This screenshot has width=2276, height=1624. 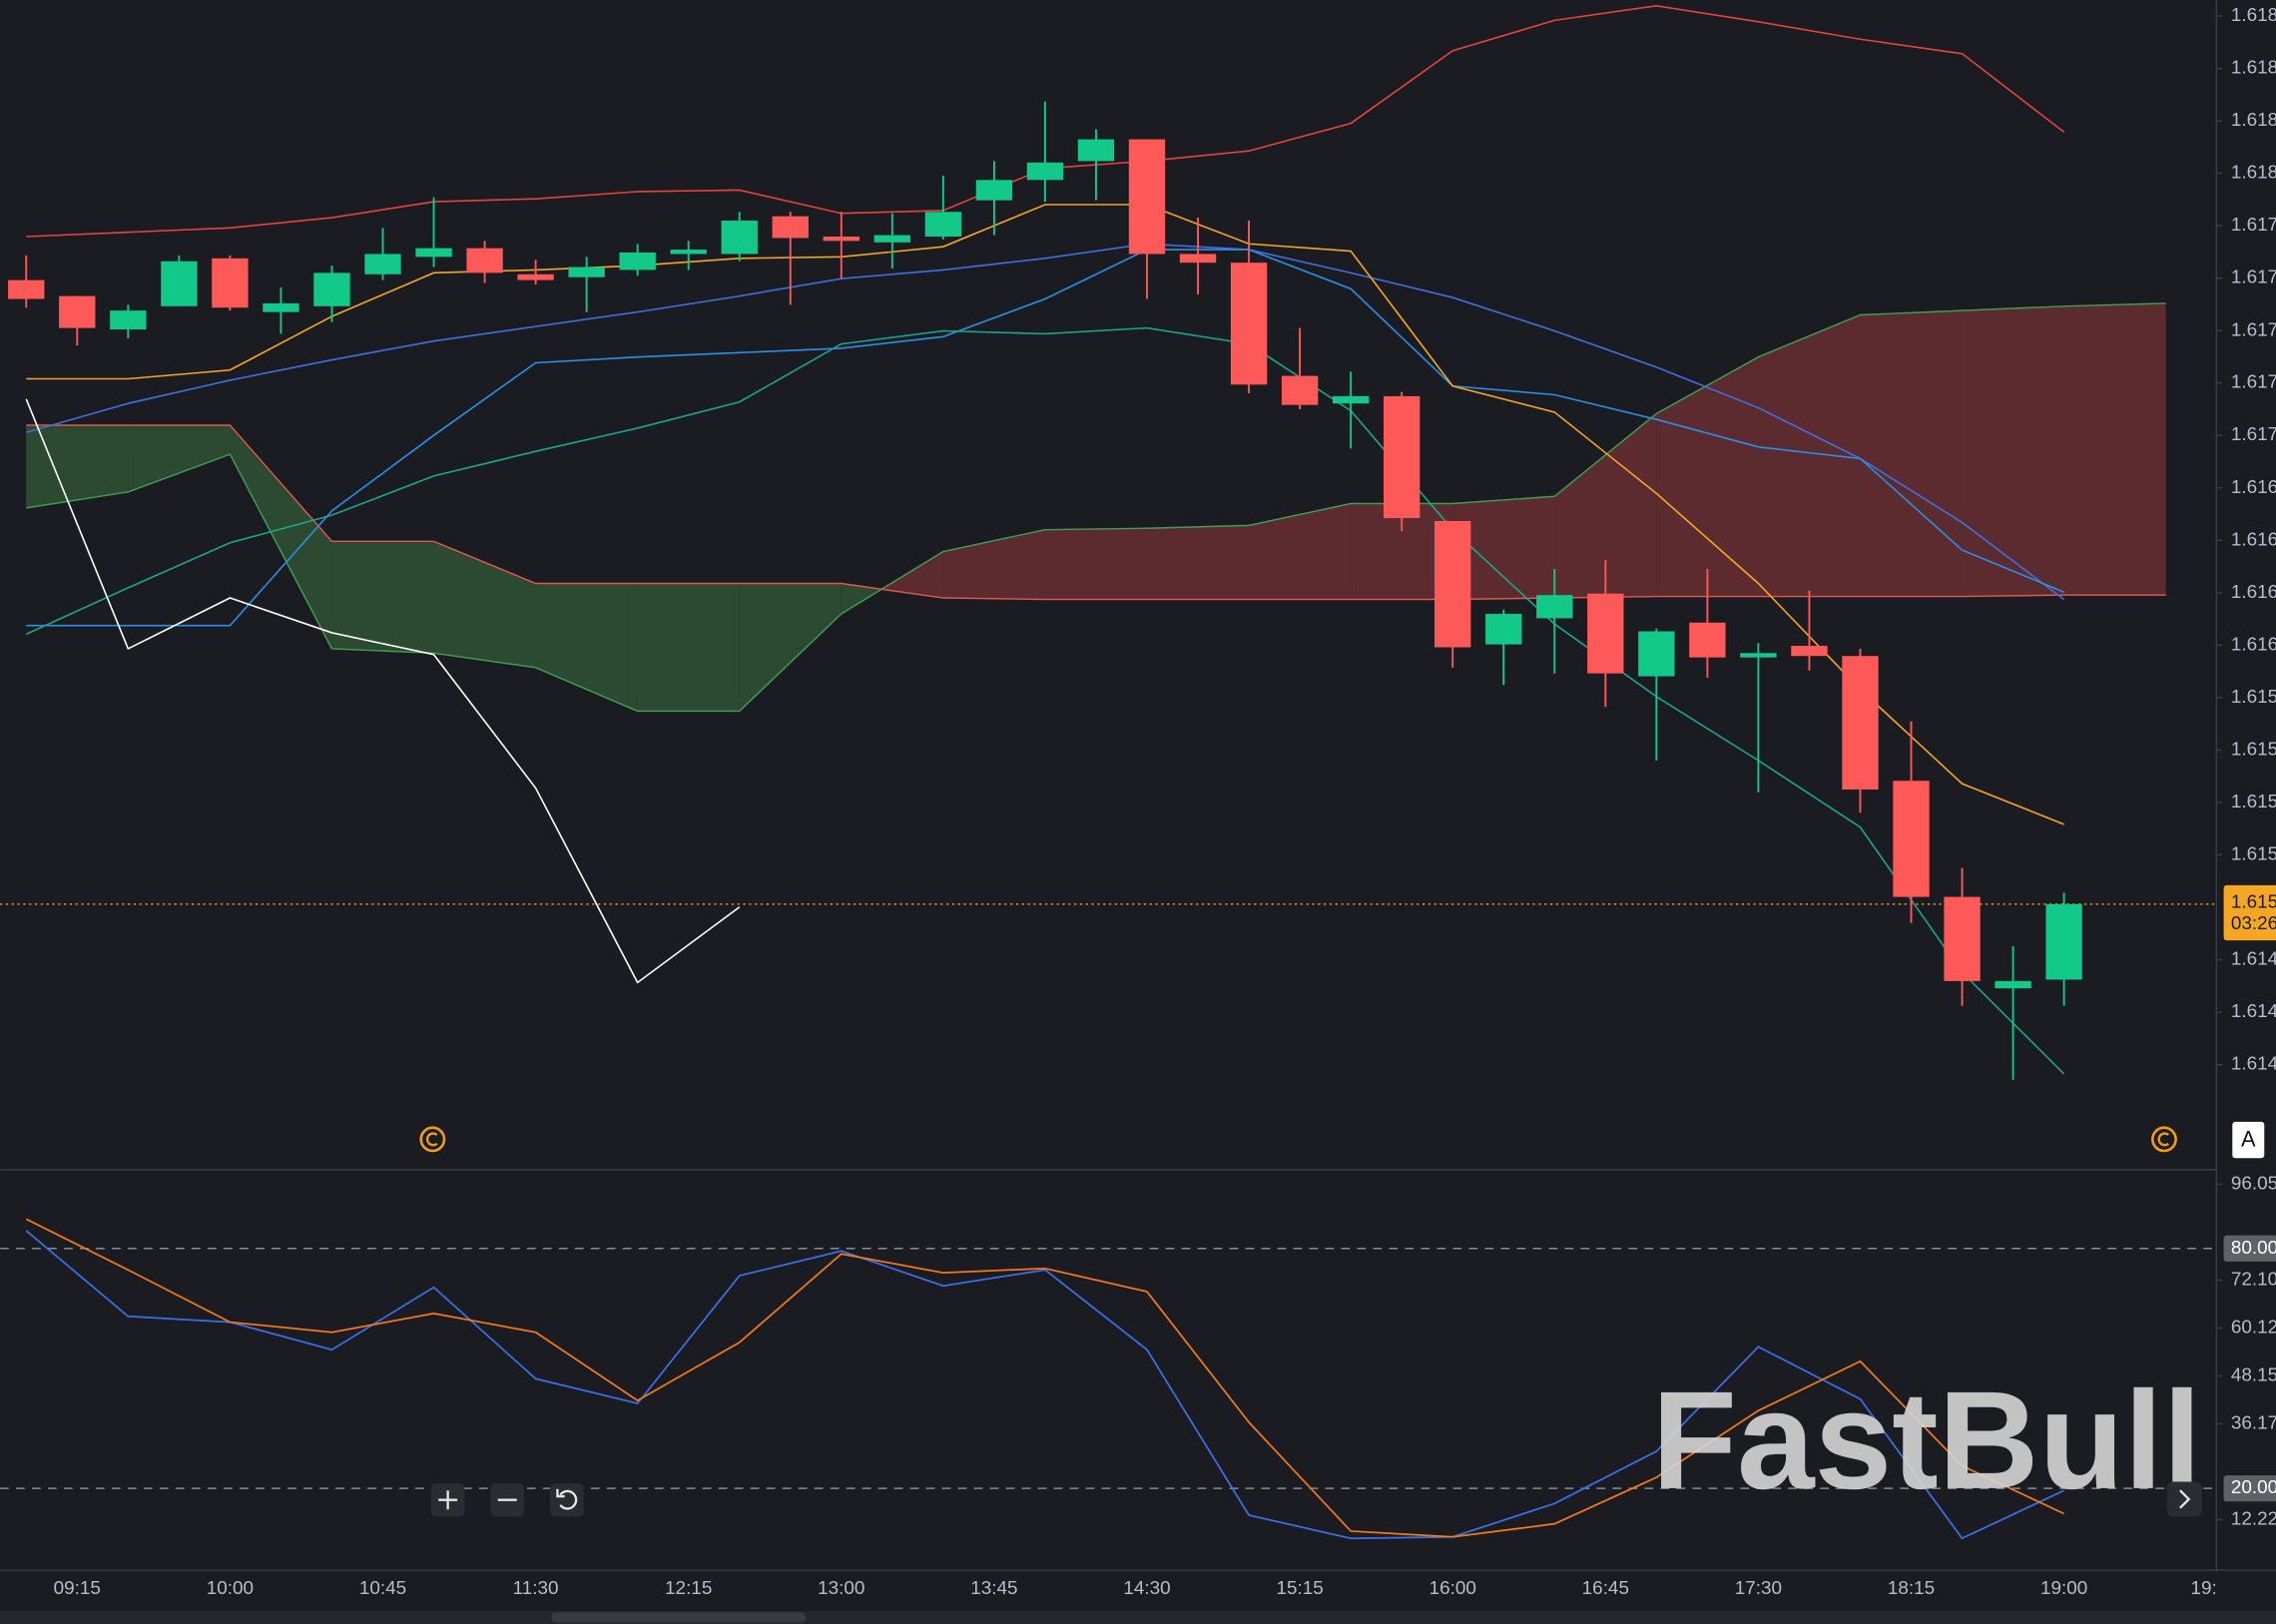 What do you see at coordinates (1927, 1440) in the screenshot?
I see `watermark: FastBull` at bounding box center [1927, 1440].